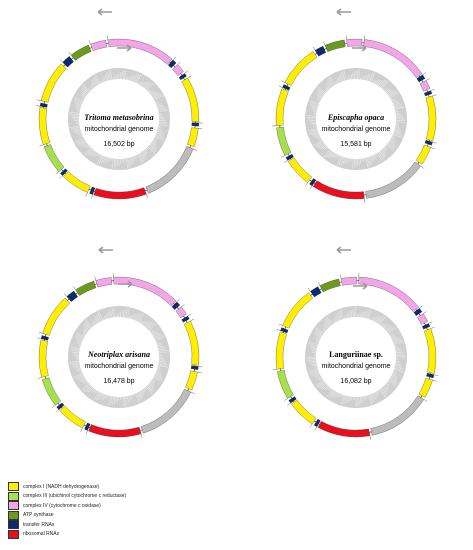 The width and height of the screenshot is (473, 550). Describe the element at coordinates (354, 119) in the screenshot. I see `genome-map-episcapha` at that location.